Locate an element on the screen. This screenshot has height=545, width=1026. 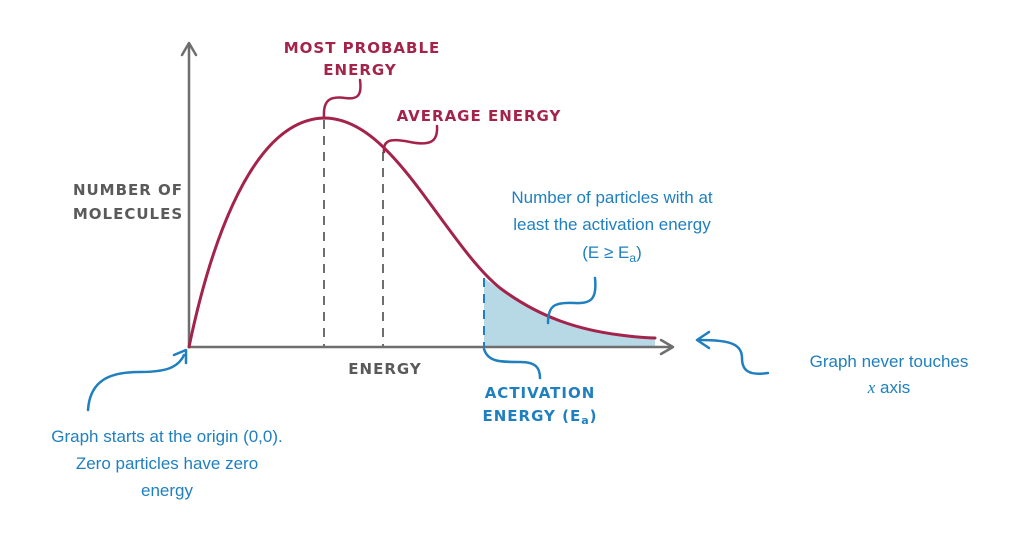
activation-energy-shaded-area is located at coordinates (569, 312).